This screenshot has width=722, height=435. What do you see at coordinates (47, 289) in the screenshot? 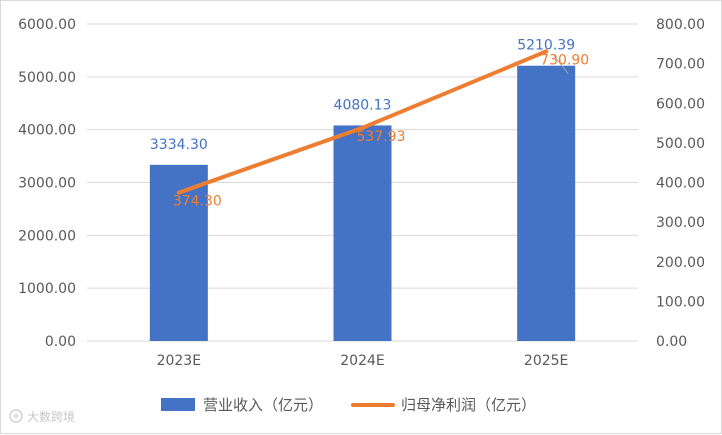
I see `left-tick-label: 1000.00` at bounding box center [47, 289].